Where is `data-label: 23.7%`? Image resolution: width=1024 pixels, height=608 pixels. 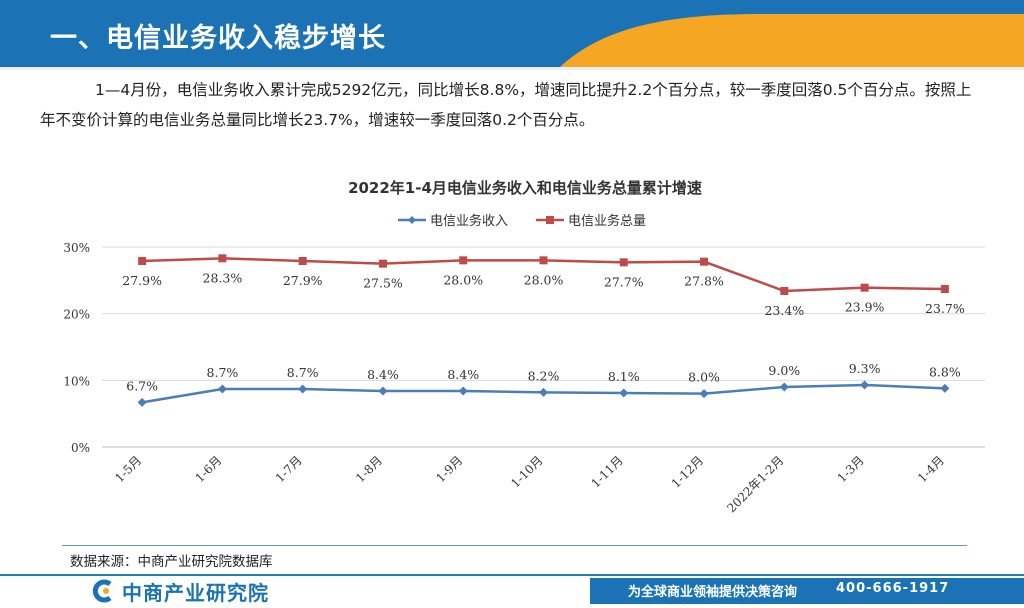 data-label: 23.7% is located at coordinates (945, 308).